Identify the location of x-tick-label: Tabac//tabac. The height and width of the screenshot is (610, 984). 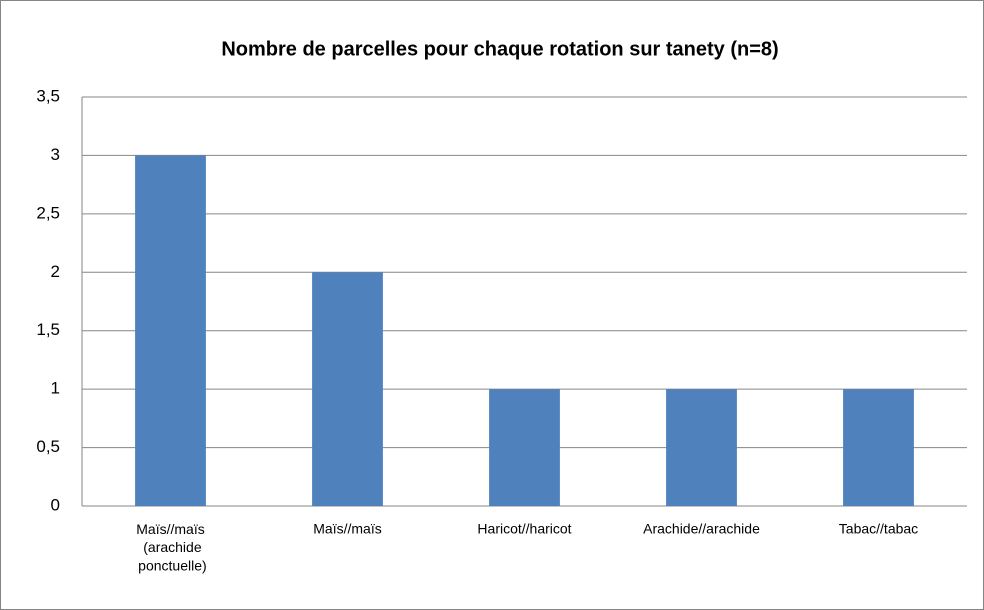
(878, 529).